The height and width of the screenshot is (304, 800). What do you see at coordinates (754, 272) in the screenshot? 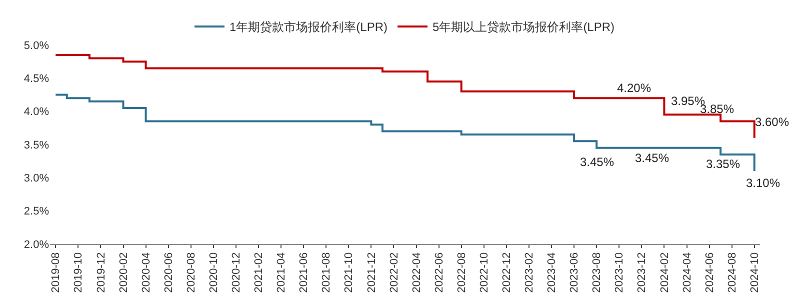
I see `x-tick-label: 2024-10` at bounding box center [754, 272].